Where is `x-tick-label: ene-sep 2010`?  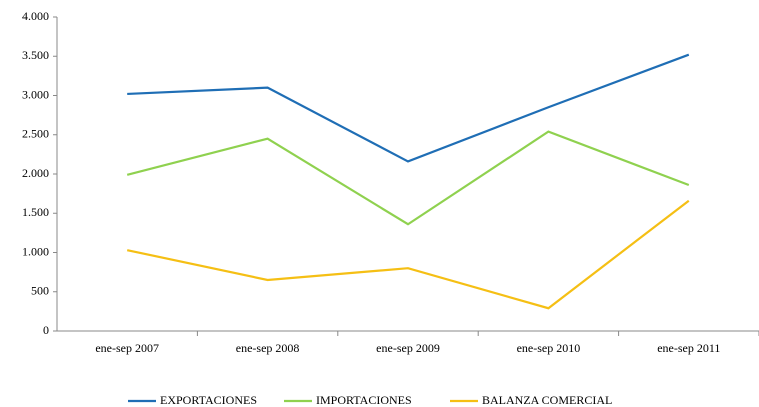
x-tick-label: ene-sep 2010 is located at coordinates (549, 348).